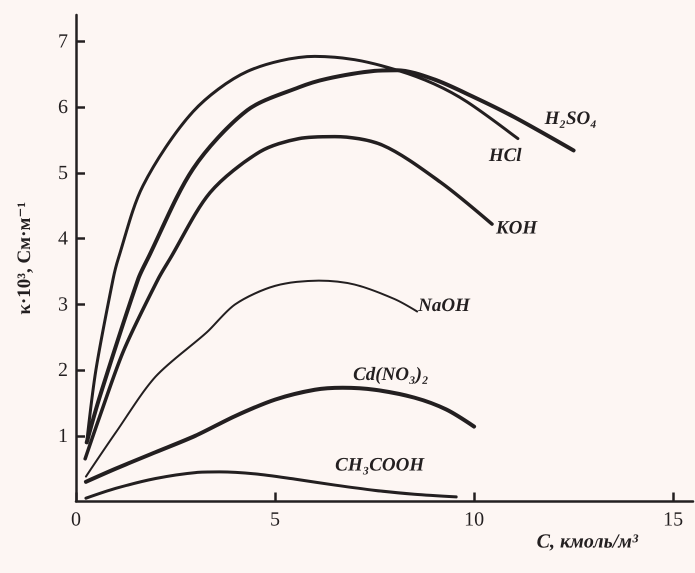 This screenshot has width=695, height=573. I want to click on series-label: NaOH, so click(444, 305).